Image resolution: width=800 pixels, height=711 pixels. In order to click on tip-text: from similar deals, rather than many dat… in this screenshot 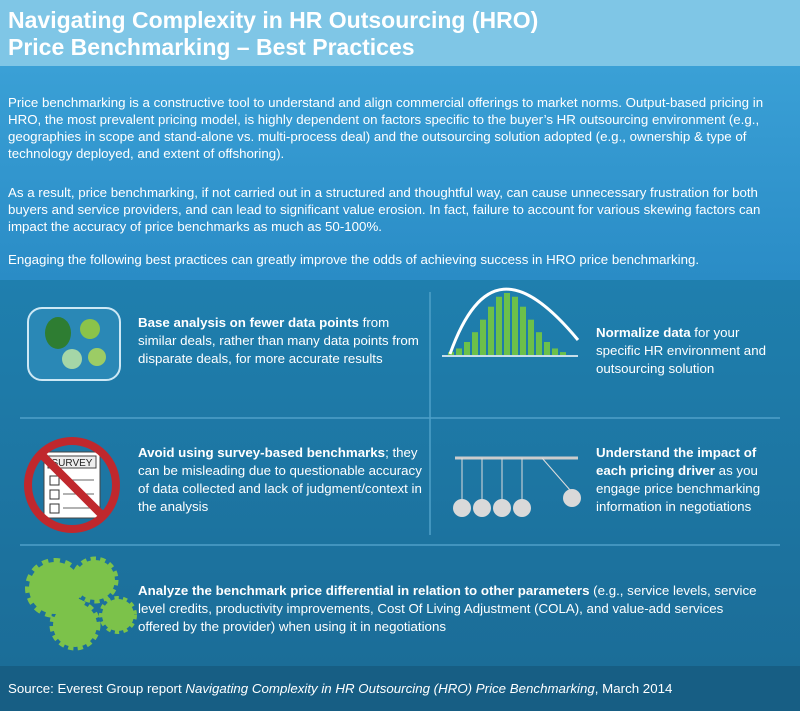, I will do `click(278, 340)`.